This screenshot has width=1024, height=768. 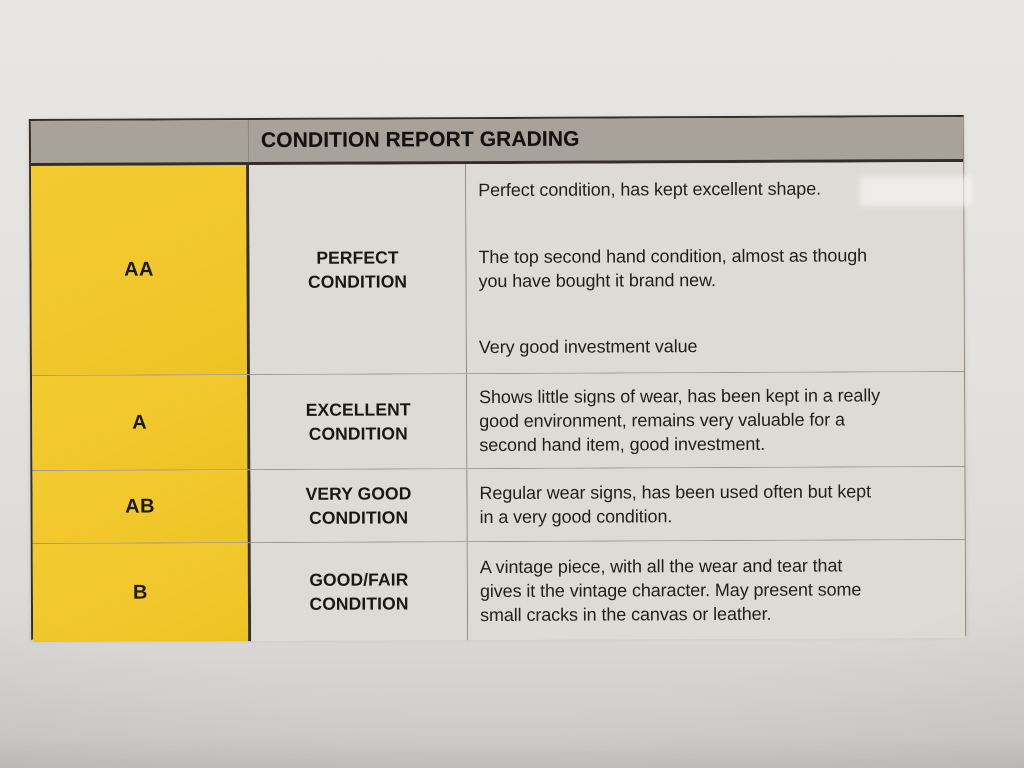 What do you see at coordinates (141, 507) in the screenshot?
I see `grade-cell: AB` at bounding box center [141, 507].